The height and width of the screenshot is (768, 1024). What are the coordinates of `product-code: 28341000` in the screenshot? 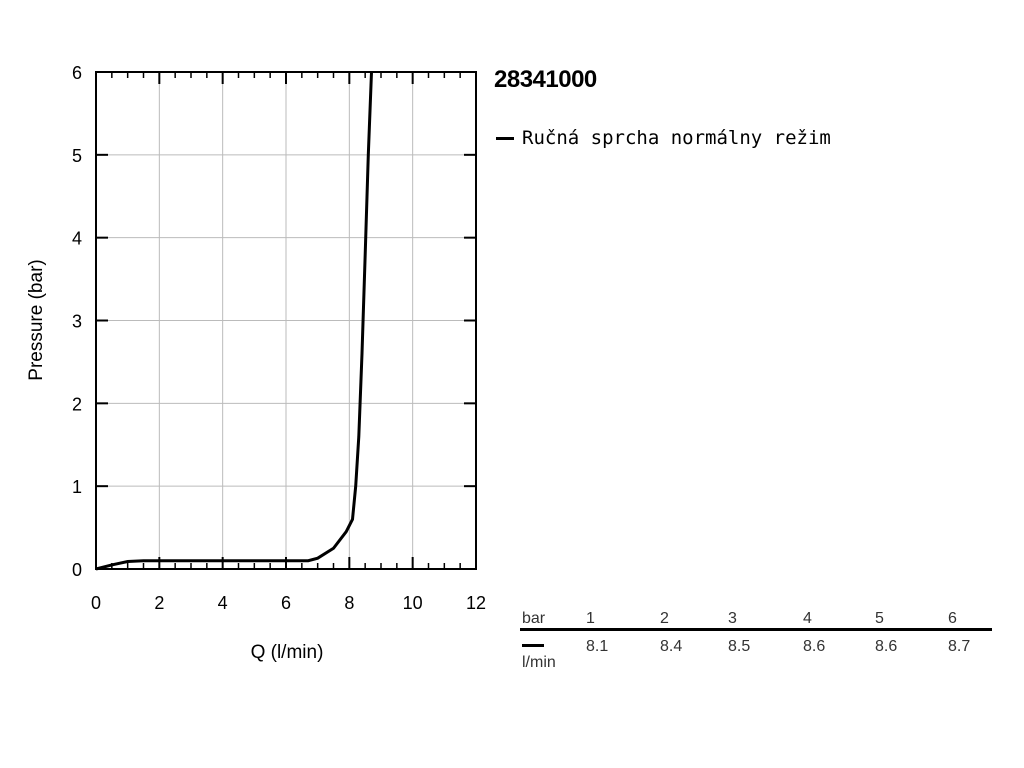 It's located at (545, 79).